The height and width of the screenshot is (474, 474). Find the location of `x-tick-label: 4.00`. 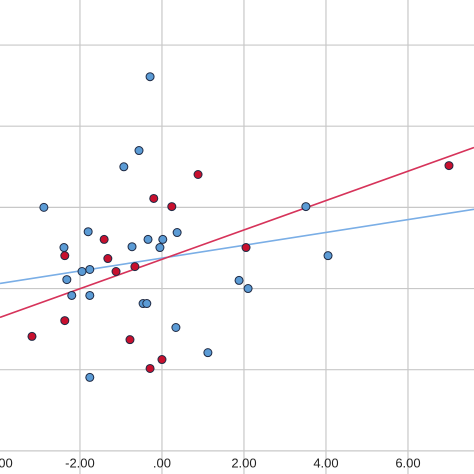

x-tick-label: 4.00 is located at coordinates (325, 462).